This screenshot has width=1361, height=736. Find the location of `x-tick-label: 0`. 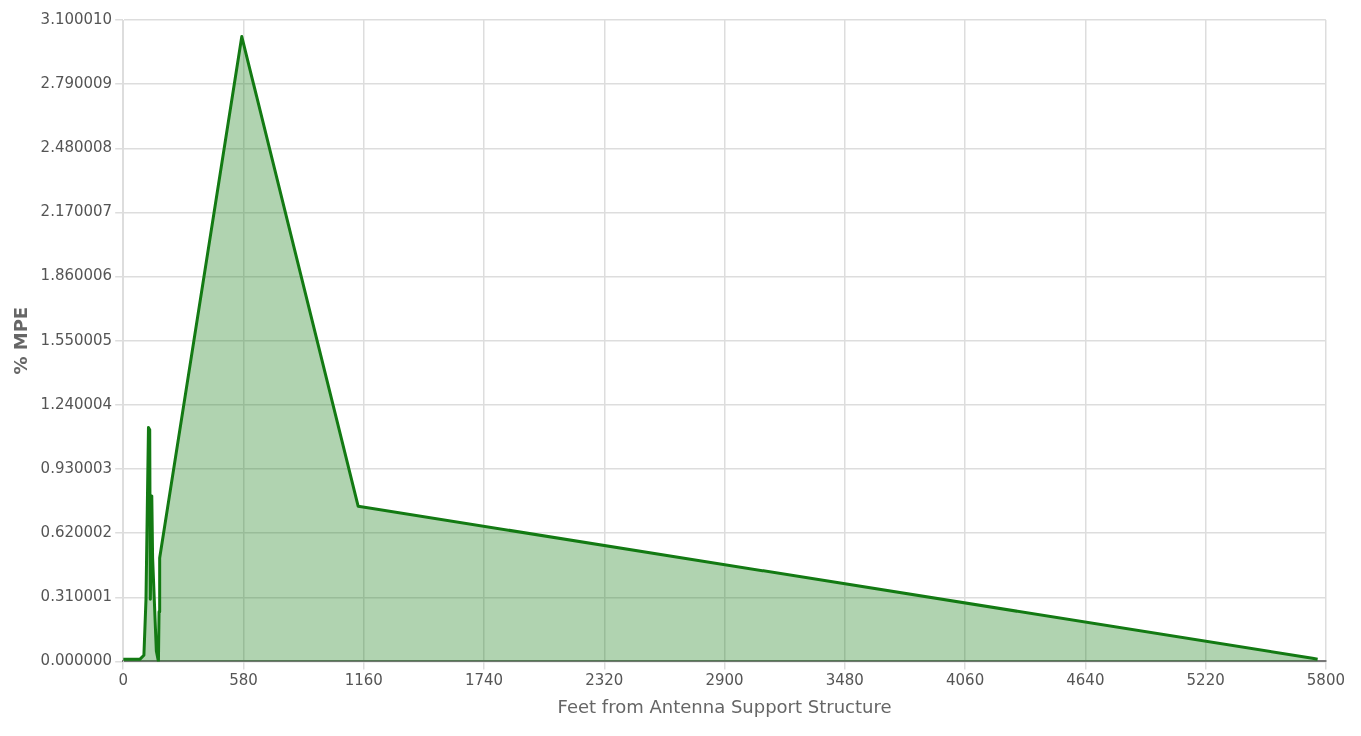

x-tick-label: 0 is located at coordinates (123, 680).